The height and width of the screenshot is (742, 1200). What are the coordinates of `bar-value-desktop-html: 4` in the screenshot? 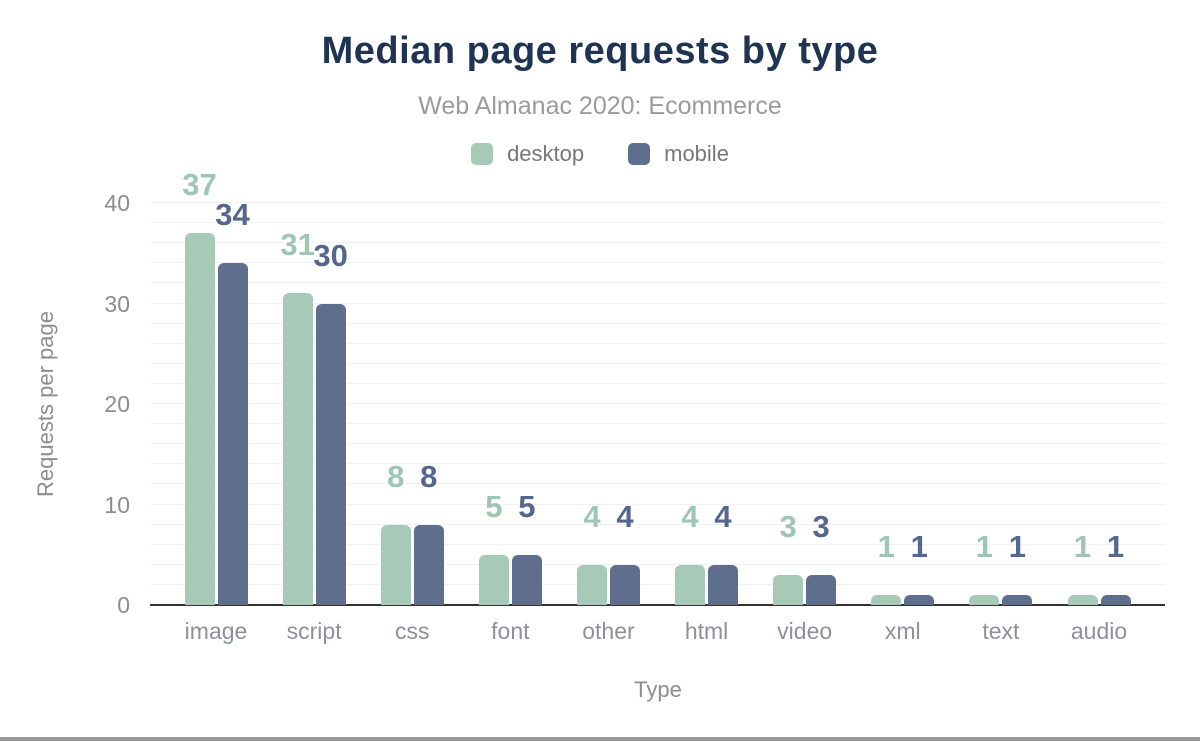 It's located at (690, 516).